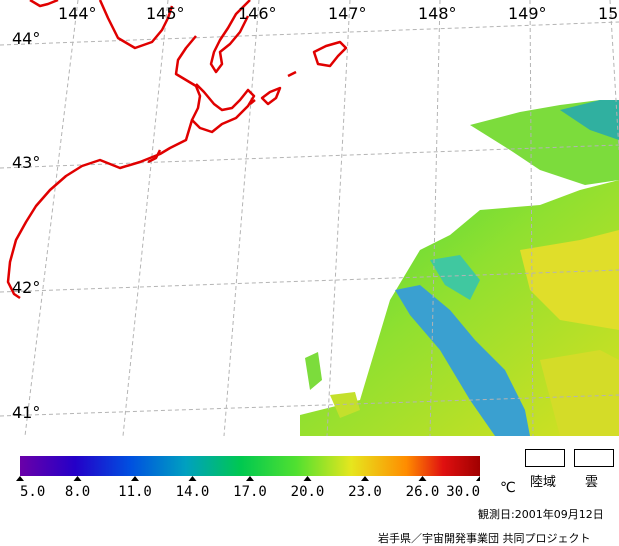 This screenshot has width=619, height=546. Describe the element at coordinates (594, 458) in the screenshot. I see `cloud-key-swatch` at that location.